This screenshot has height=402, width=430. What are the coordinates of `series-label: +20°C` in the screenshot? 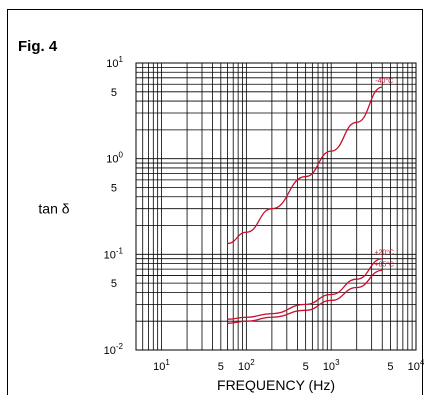 It's located at (384, 253).